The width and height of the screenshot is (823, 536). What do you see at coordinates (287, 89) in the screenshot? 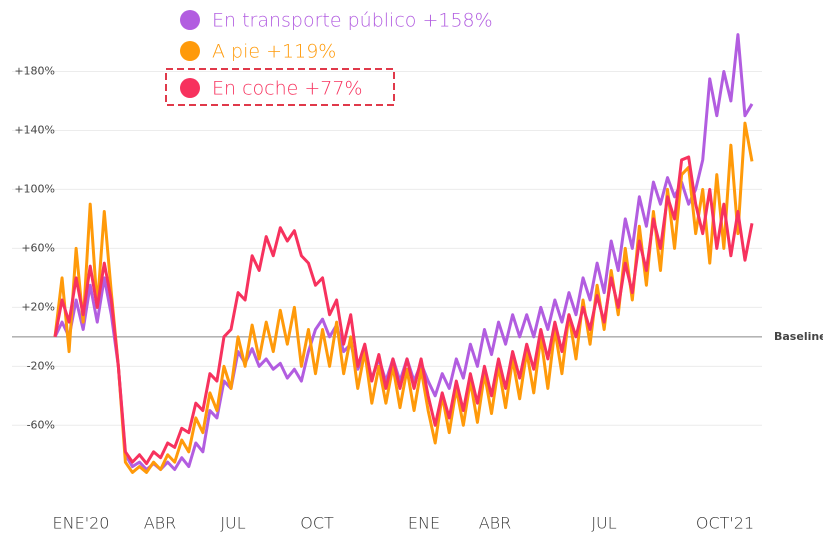
I see `legend-label: En coche +77%` at bounding box center [287, 89].